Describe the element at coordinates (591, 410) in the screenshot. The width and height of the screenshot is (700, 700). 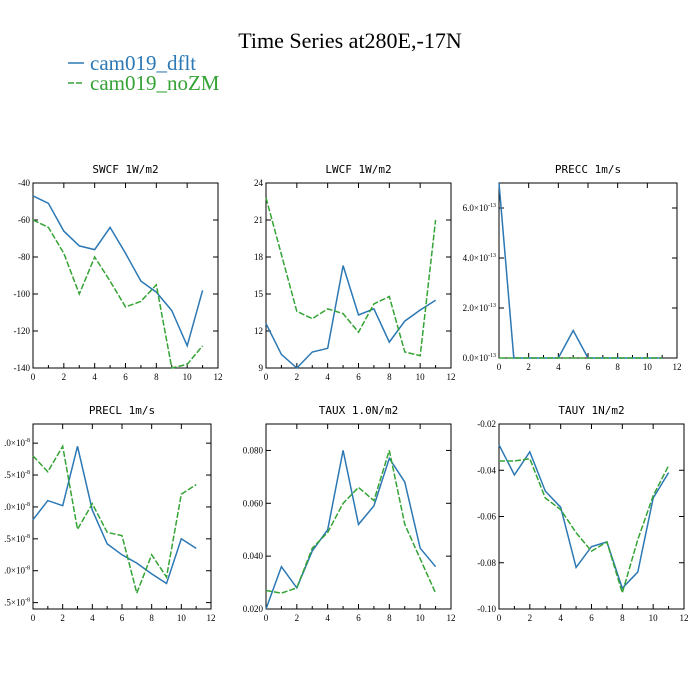
I see `panel-title-tauy: TAUY 1N/m2` at that location.